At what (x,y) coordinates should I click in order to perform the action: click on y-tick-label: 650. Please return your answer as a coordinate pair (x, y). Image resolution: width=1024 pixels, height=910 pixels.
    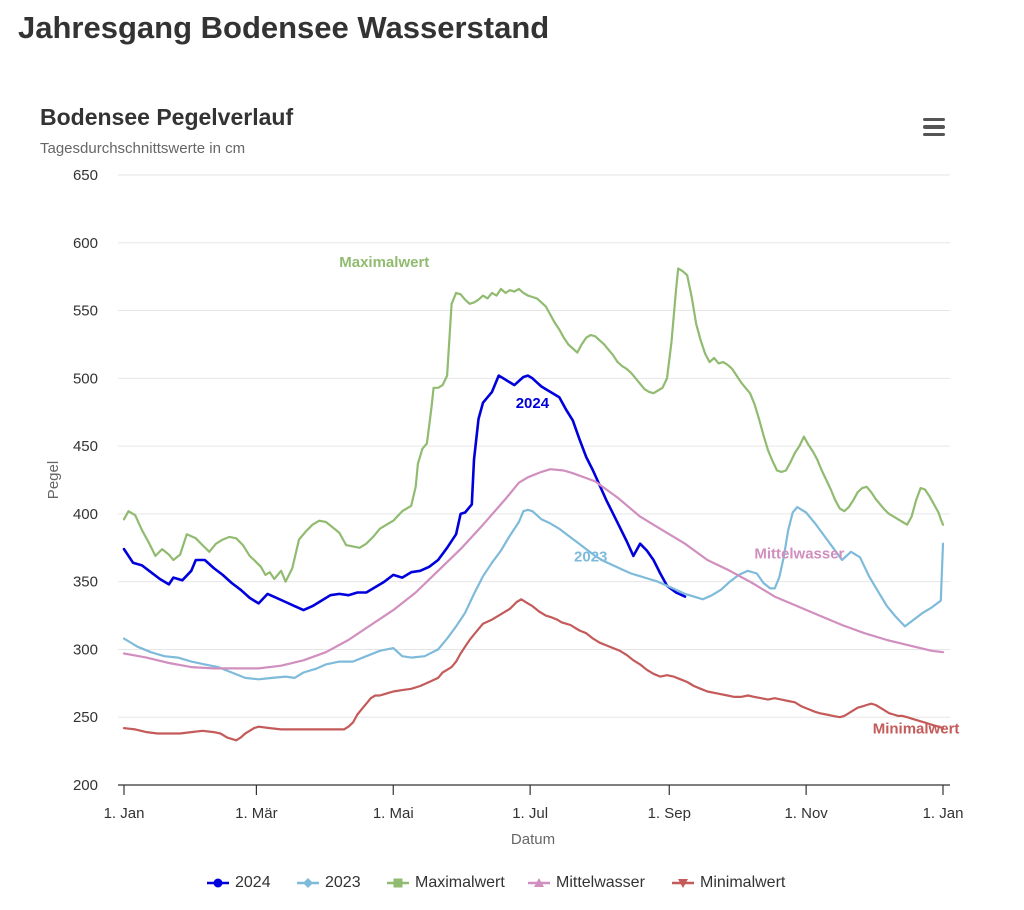
    Looking at the image, I should click on (85, 175).